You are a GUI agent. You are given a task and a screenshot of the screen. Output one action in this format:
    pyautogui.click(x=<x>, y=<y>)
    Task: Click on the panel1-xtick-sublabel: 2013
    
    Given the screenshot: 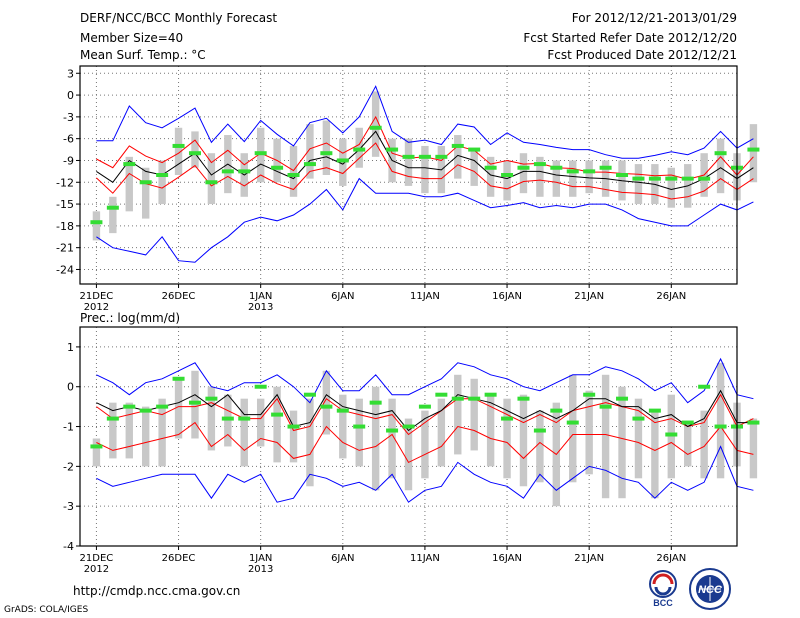 What is the action you would take?
    pyautogui.click(x=260, y=307)
    